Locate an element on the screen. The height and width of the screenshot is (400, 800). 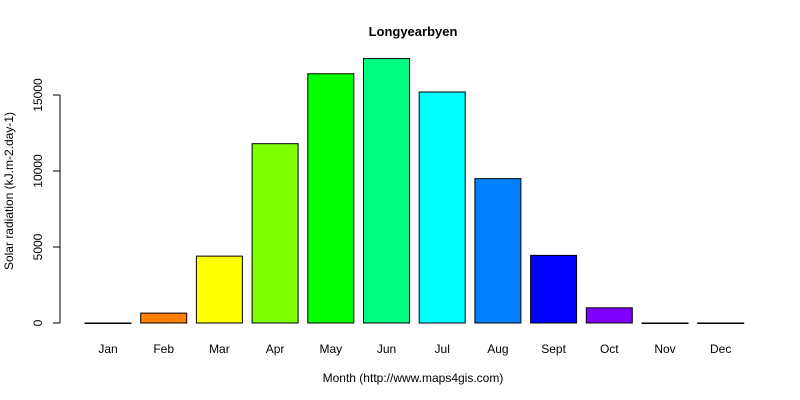
x-tick-label: Dec is located at coordinates (720, 349).